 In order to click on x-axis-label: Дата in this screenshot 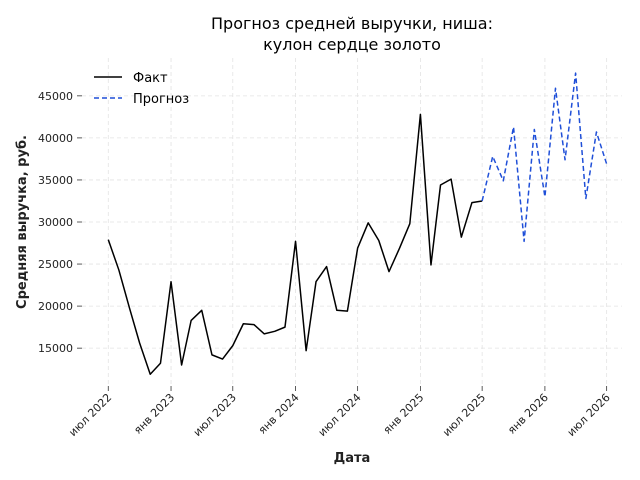, I will do `click(352, 458)`.